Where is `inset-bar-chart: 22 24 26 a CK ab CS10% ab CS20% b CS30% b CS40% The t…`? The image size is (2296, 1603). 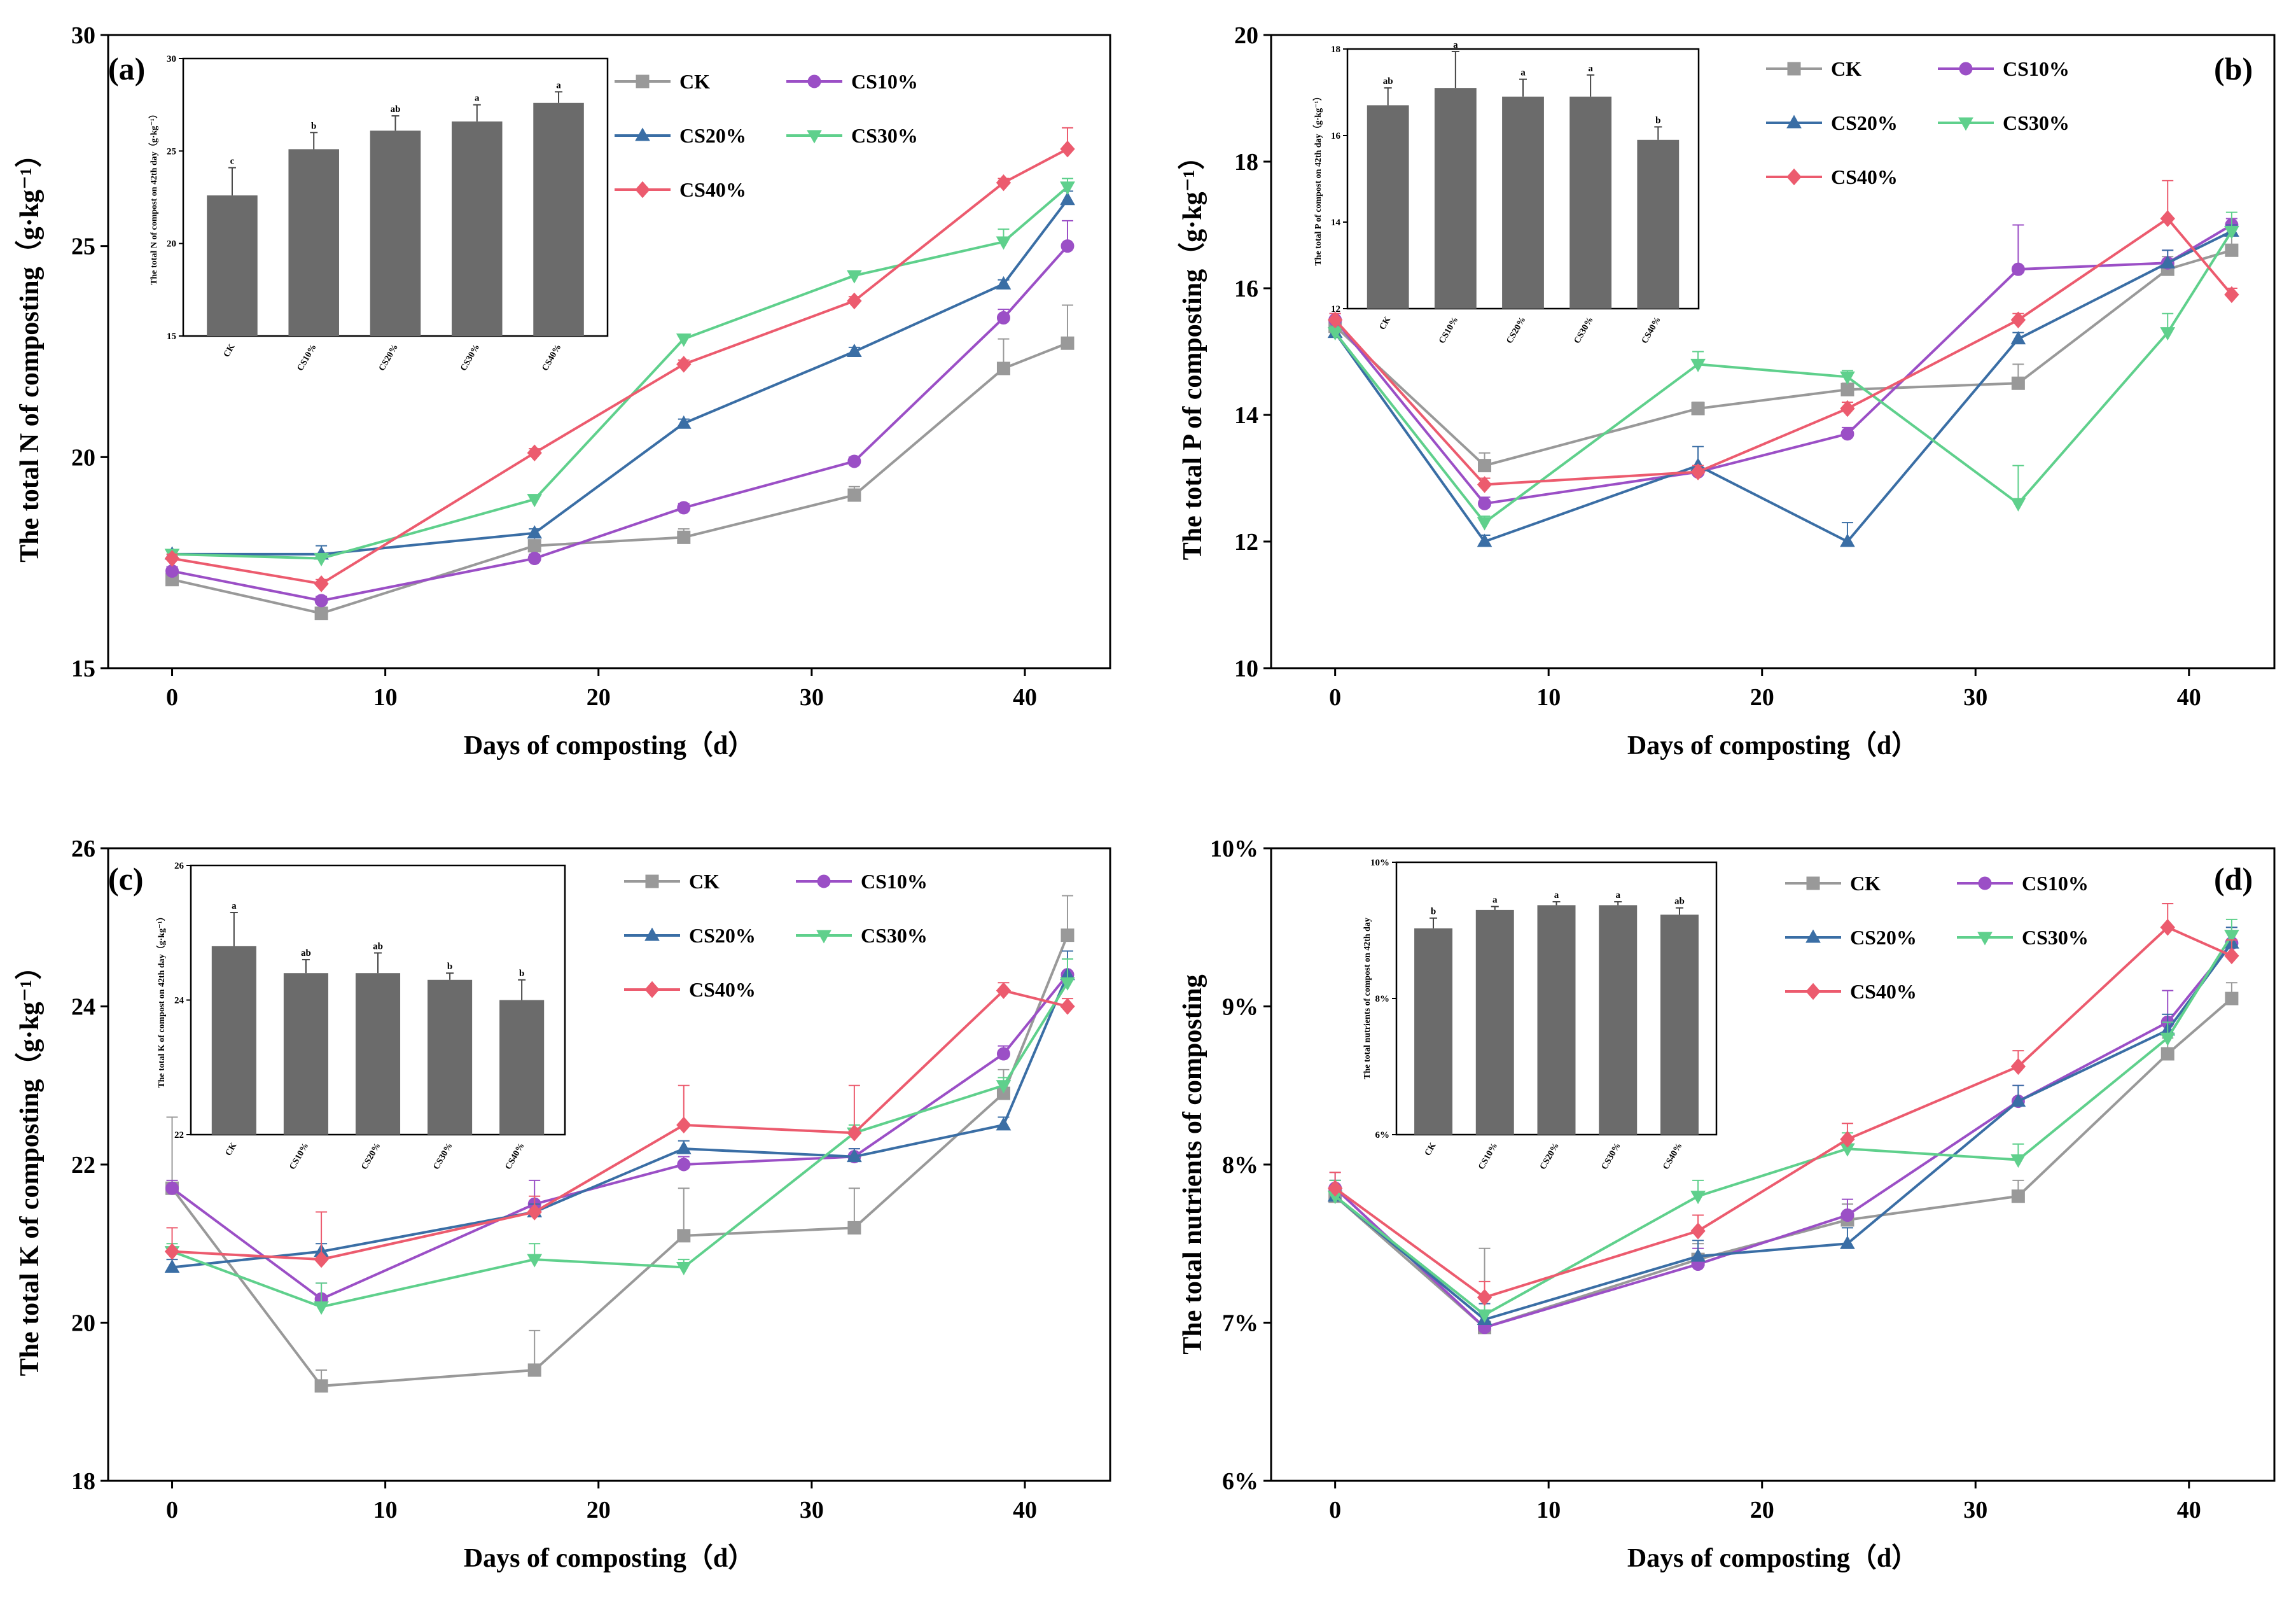
inset-bar-chart: 22 24 26 a CK ab CS10% ab CS20% b CS30% b CS40% The t… is located at coordinates (361, 1016).